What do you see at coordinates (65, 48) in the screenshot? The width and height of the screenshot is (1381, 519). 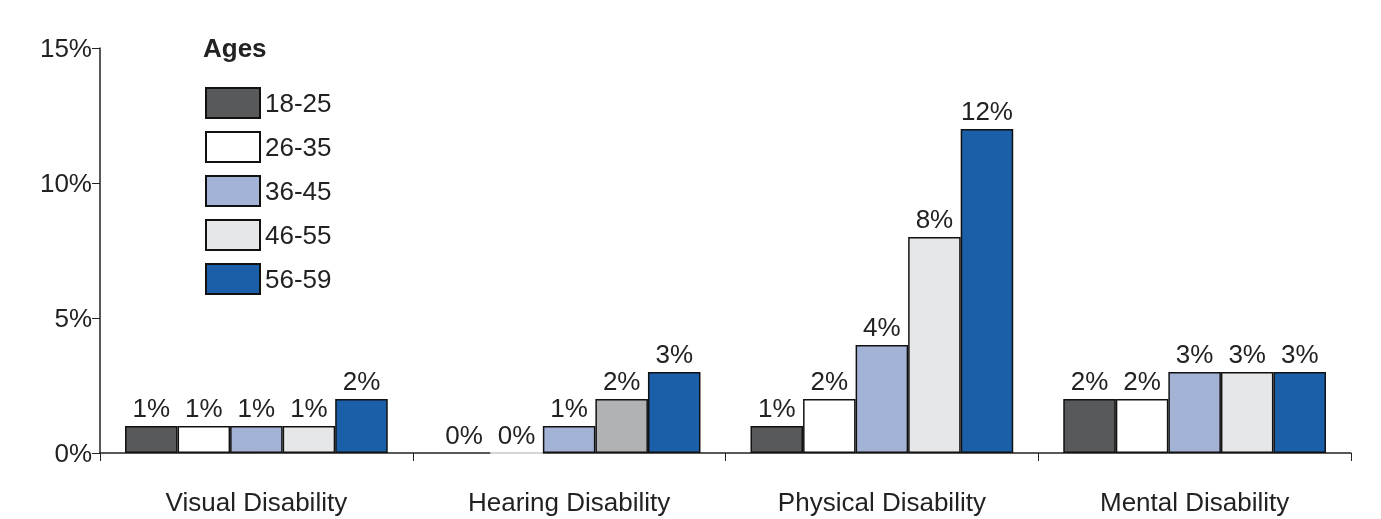 I see `y-tick-label: 15%` at bounding box center [65, 48].